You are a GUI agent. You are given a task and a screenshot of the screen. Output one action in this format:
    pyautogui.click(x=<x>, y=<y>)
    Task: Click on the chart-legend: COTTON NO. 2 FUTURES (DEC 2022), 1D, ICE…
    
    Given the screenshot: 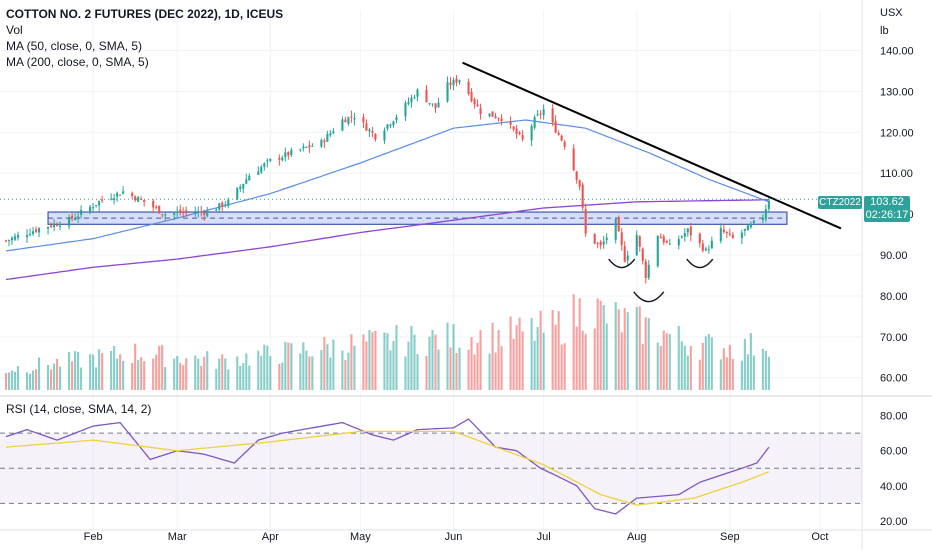 What is the action you would take?
    pyautogui.click(x=144, y=38)
    